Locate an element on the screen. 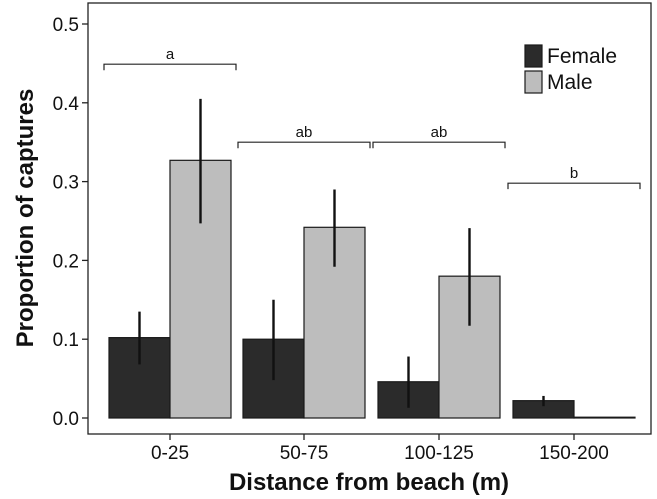 This screenshot has height=499, width=657. legend-swatch-female is located at coordinates (533, 56).